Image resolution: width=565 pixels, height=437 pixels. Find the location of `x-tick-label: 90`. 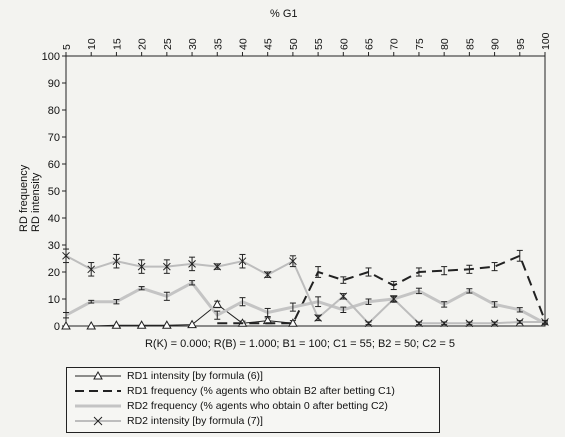

x-tick-label: 90 is located at coordinates (496, 44).